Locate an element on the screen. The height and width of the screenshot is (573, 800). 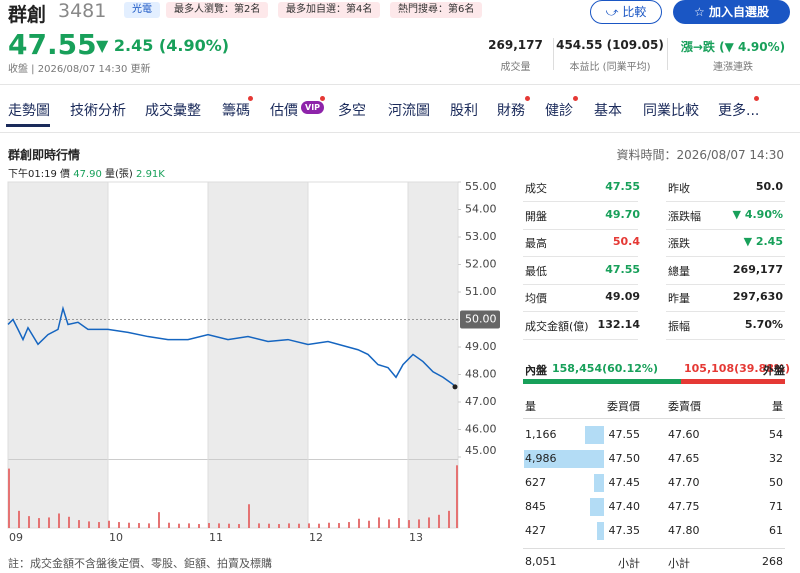
field-label: 最低 is located at coordinates (536, 271).